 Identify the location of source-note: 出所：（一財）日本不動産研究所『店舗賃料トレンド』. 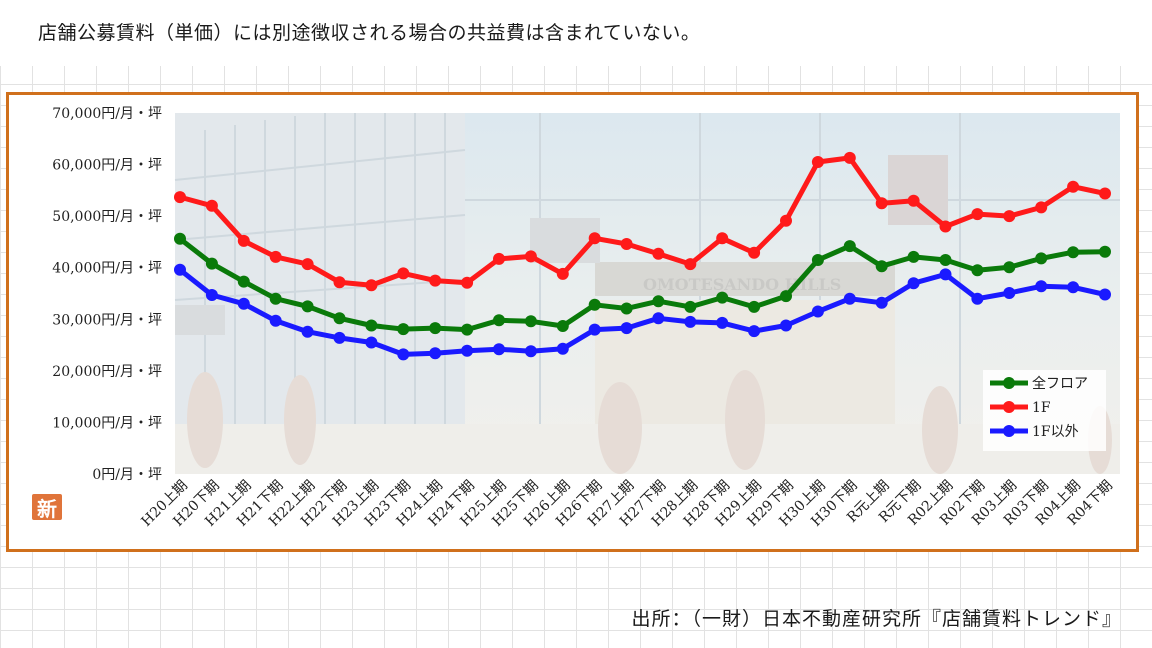
(876, 619).